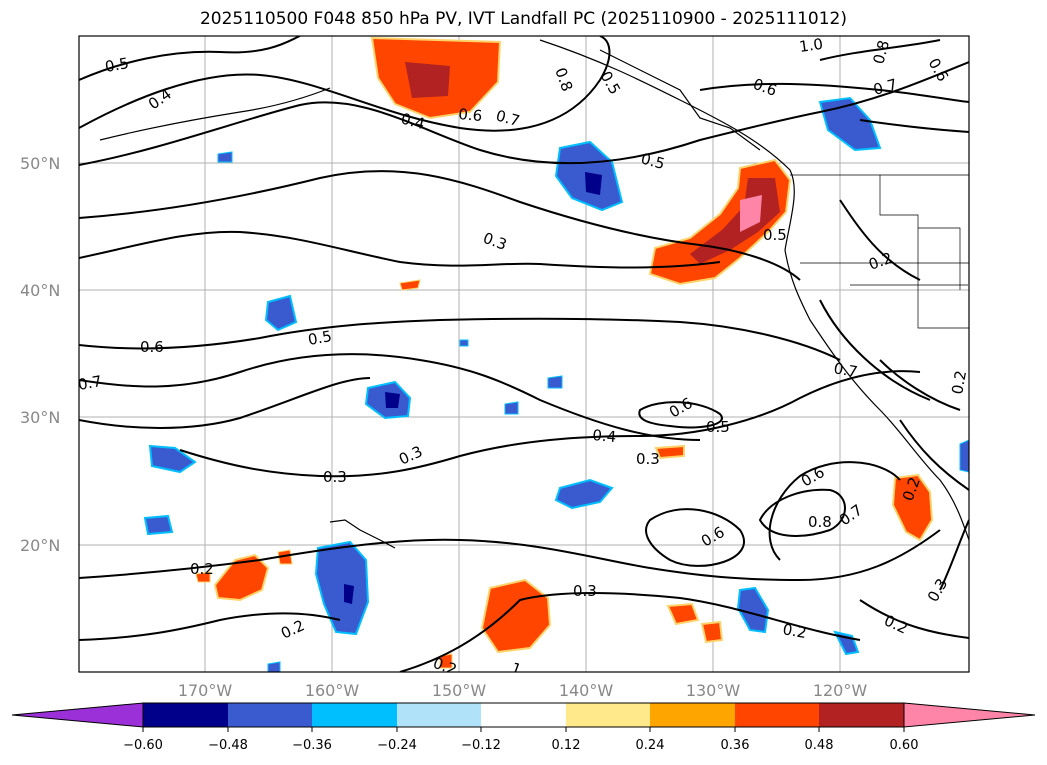  Describe the element at coordinates (811, 45) in the screenshot. I see `contour-label: 1.0` at that location.